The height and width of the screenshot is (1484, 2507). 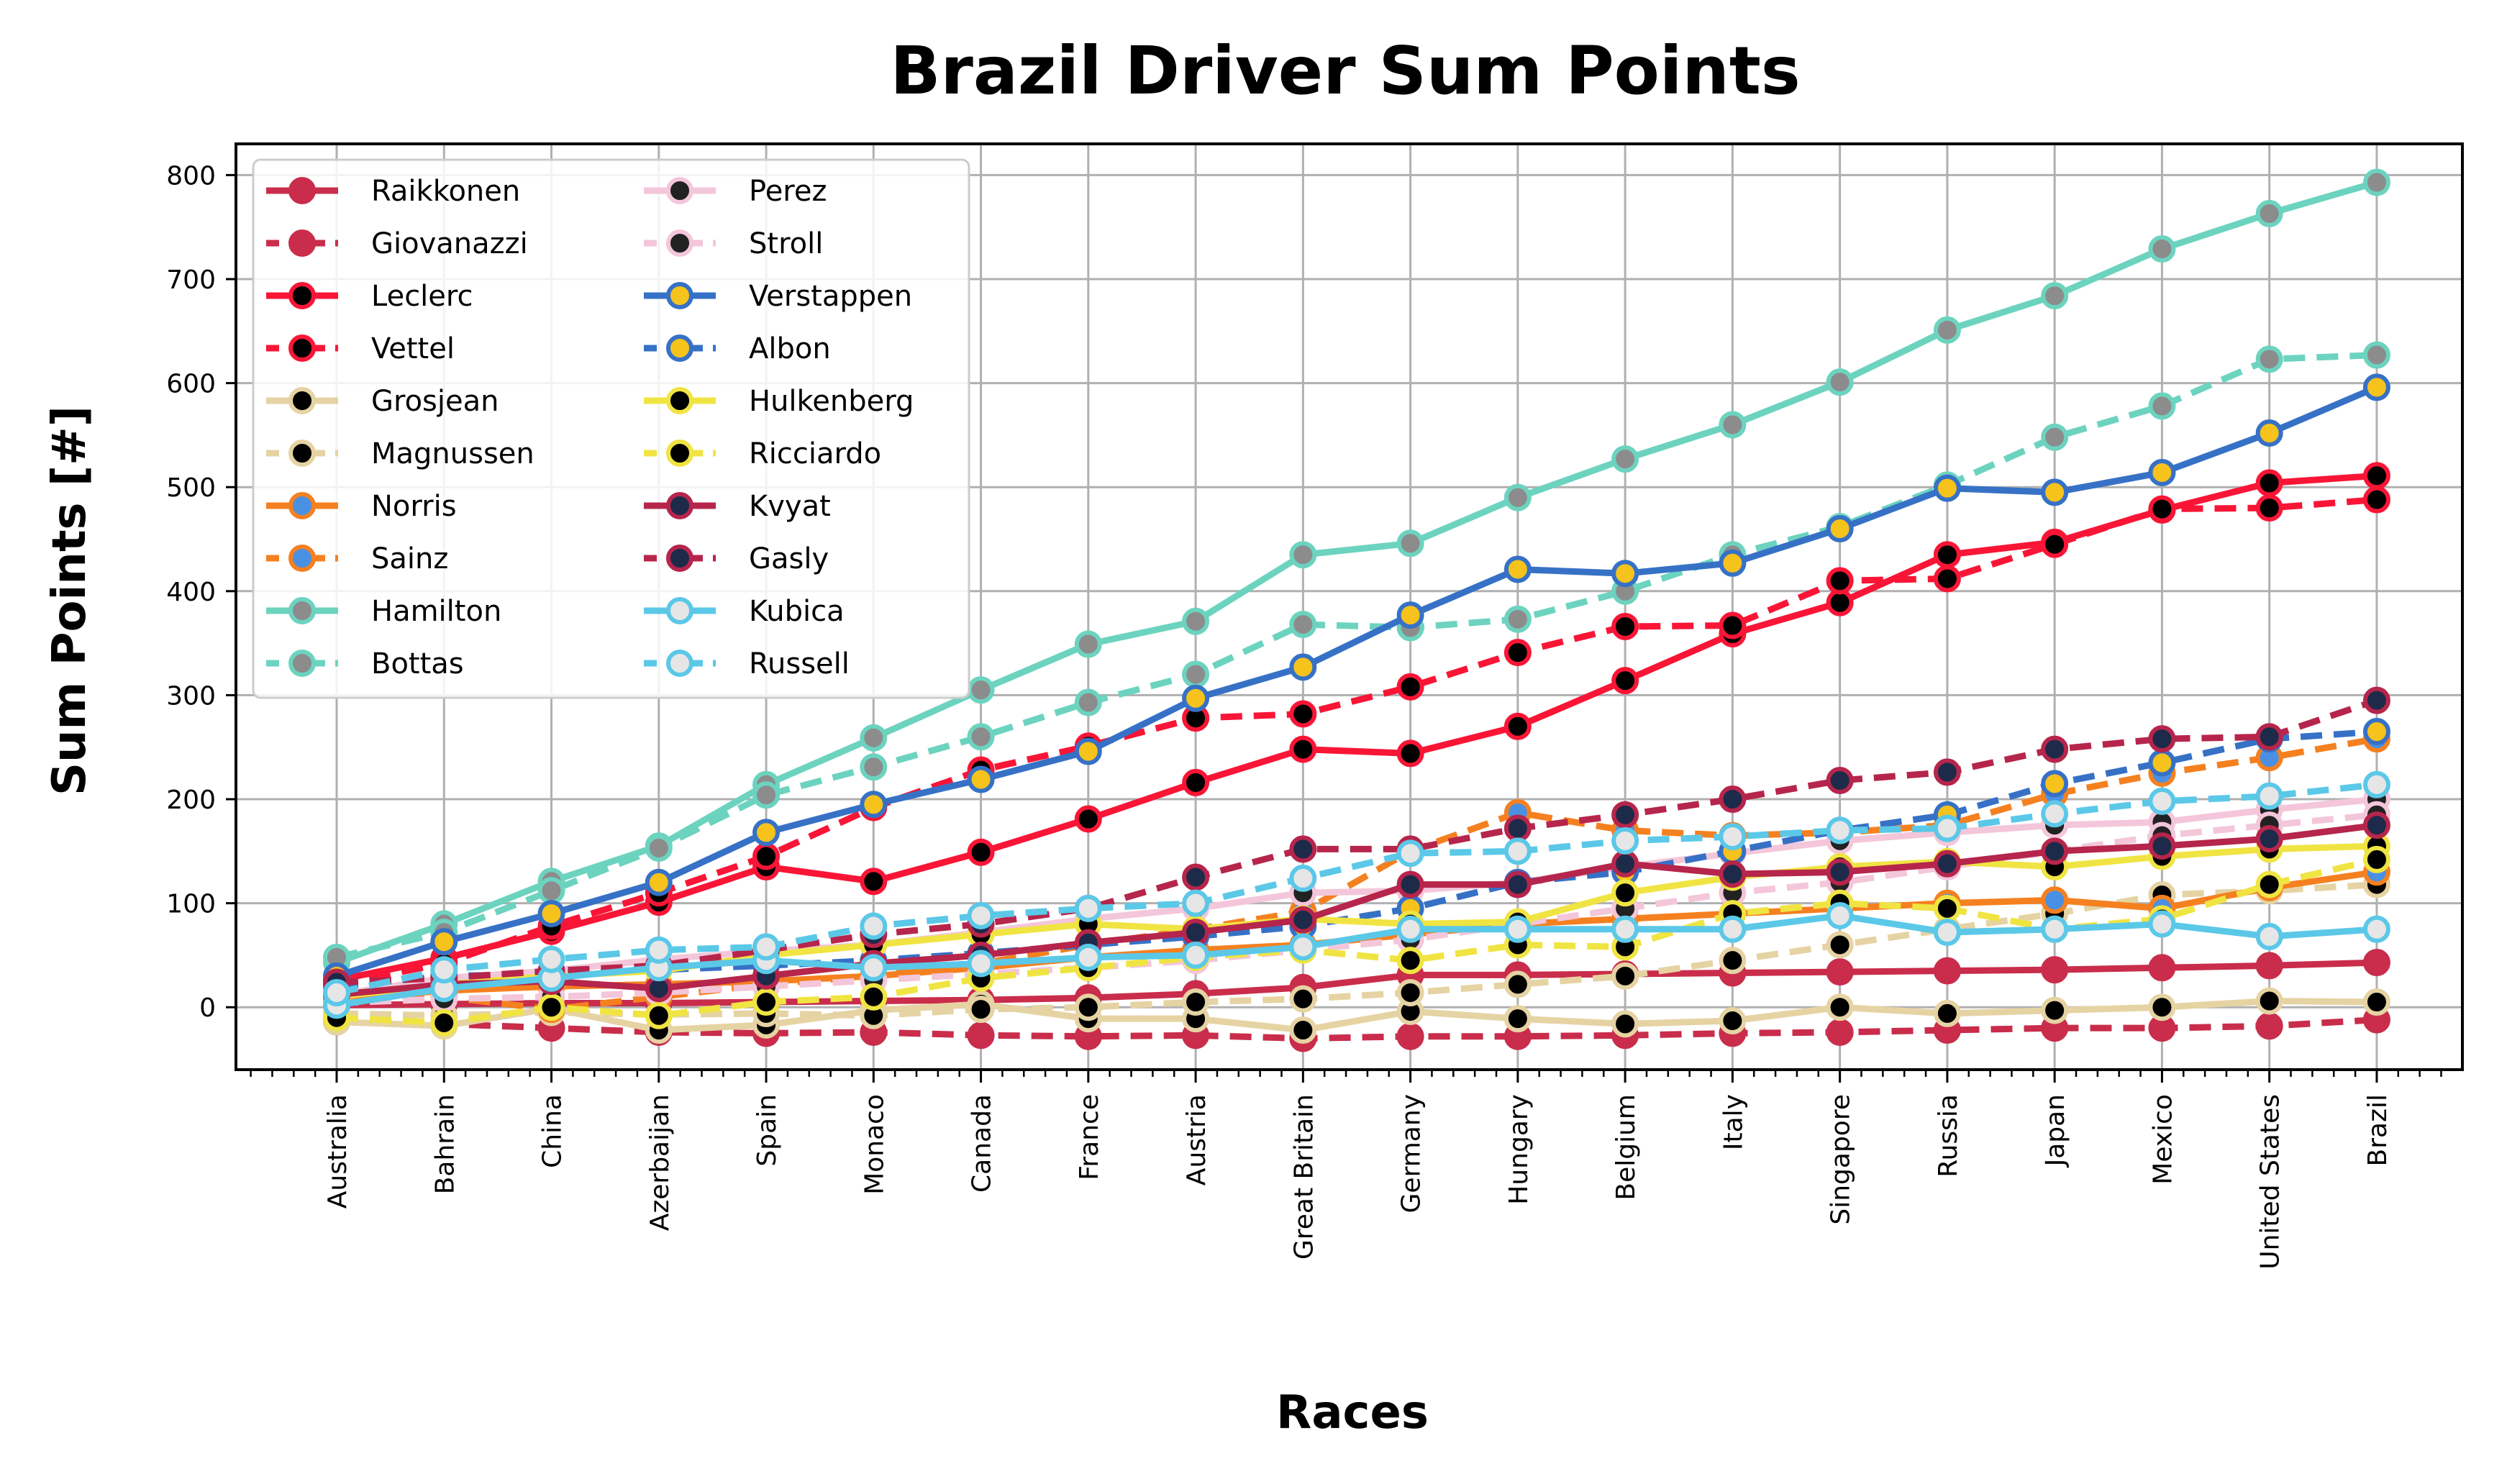 What do you see at coordinates (410, 558) in the screenshot?
I see `legend-label: Sainz` at bounding box center [410, 558].